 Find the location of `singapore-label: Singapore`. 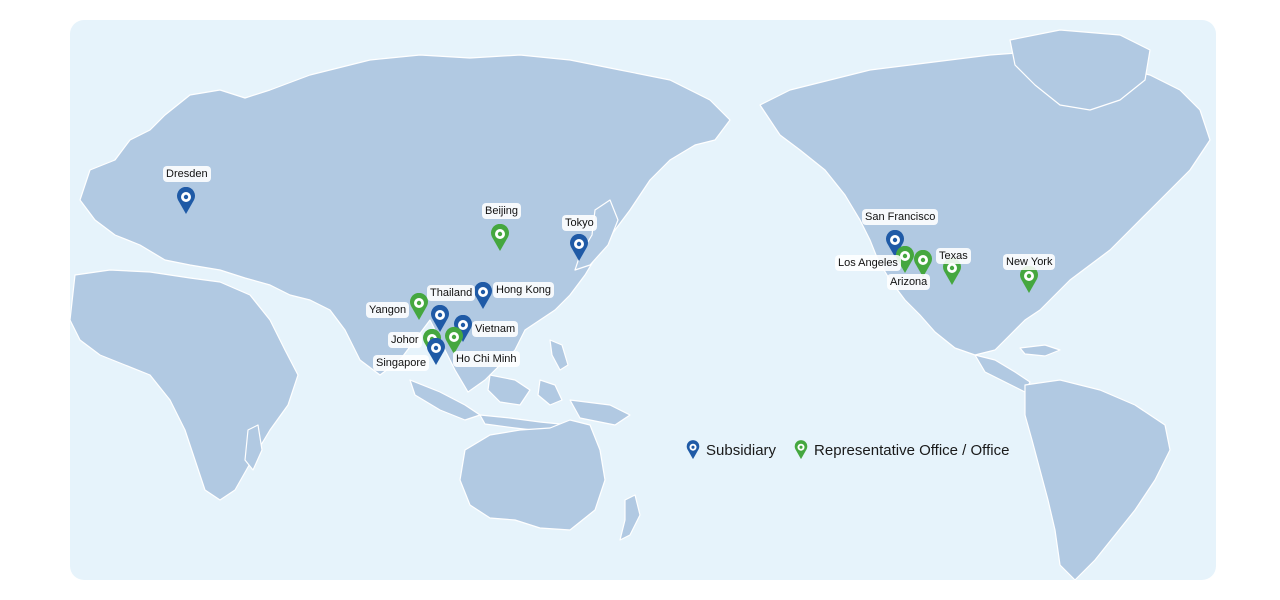

singapore-label: Singapore is located at coordinates (401, 363).